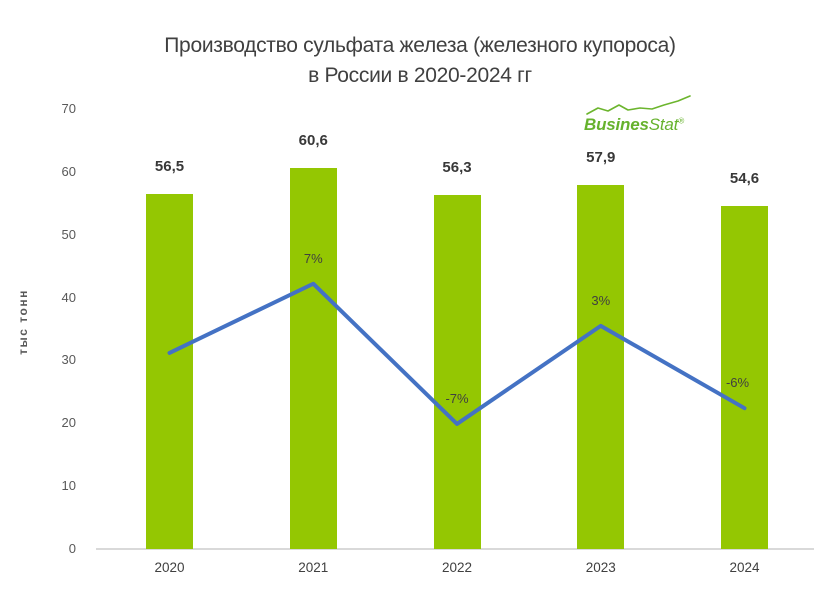 Image resolution: width=840 pixels, height=611 pixels. Describe the element at coordinates (68, 486) in the screenshot. I see `y-axis-tick-10: 10` at that location.